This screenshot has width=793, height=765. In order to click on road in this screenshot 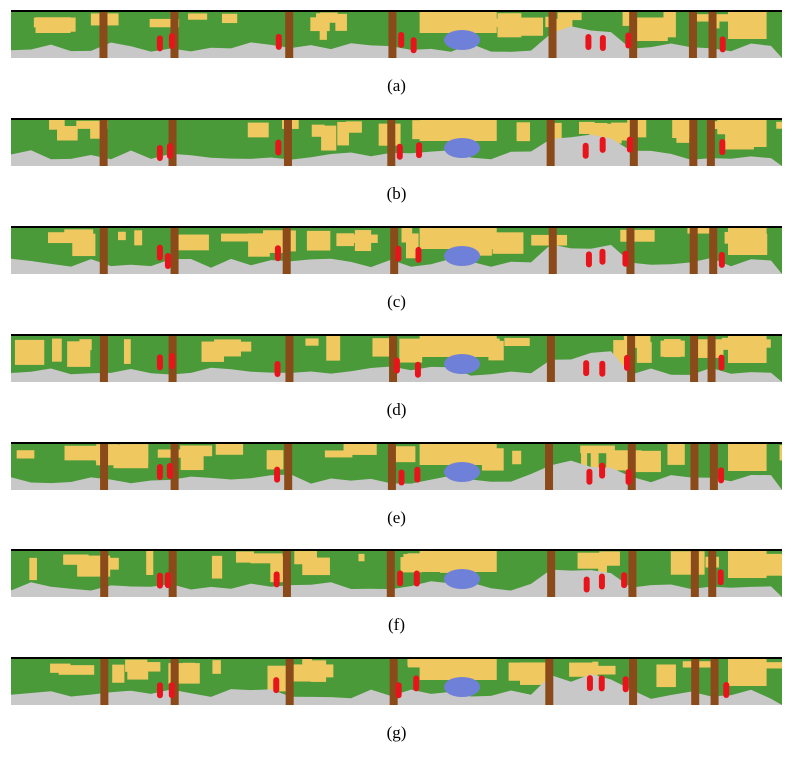, I will do `click(396, 366)`.